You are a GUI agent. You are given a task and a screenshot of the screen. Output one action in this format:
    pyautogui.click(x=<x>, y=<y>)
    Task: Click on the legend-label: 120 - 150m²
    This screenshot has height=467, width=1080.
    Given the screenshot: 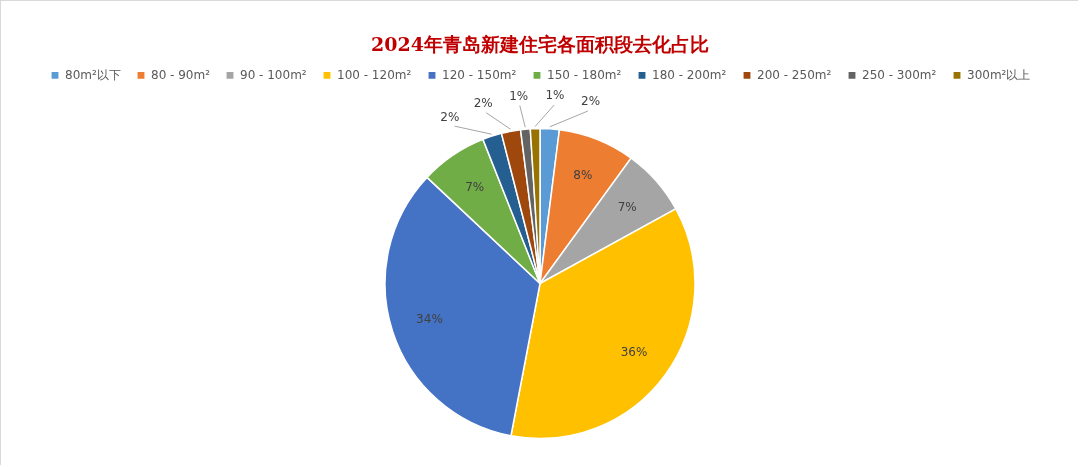 What is the action you would take?
    pyautogui.click(x=479, y=75)
    